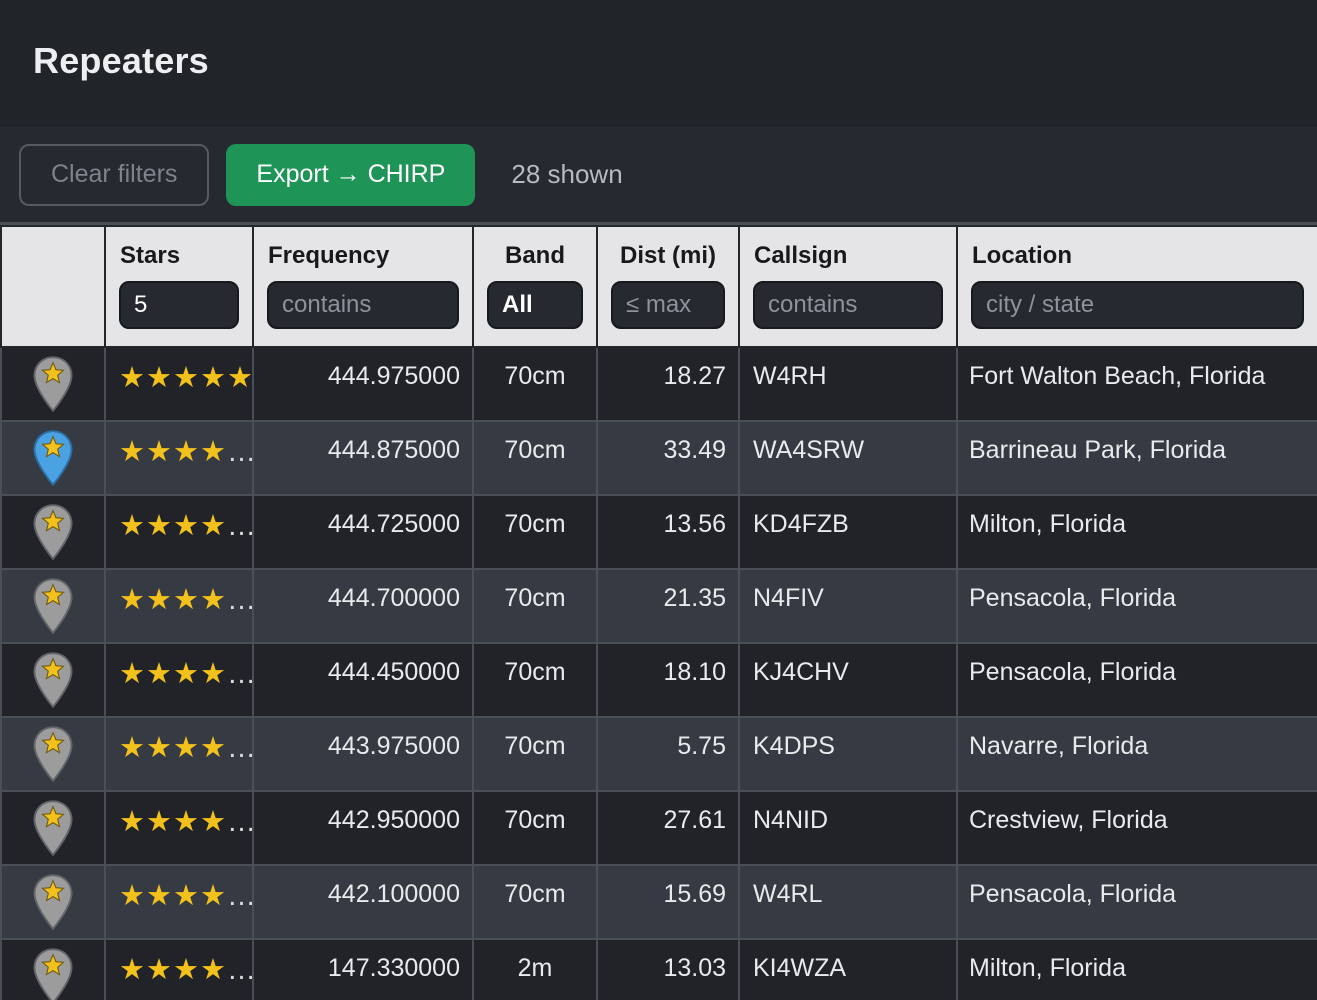 The width and height of the screenshot is (1317, 1000). Describe the element at coordinates (53, 286) in the screenshot. I see `column-header-pin` at that location.